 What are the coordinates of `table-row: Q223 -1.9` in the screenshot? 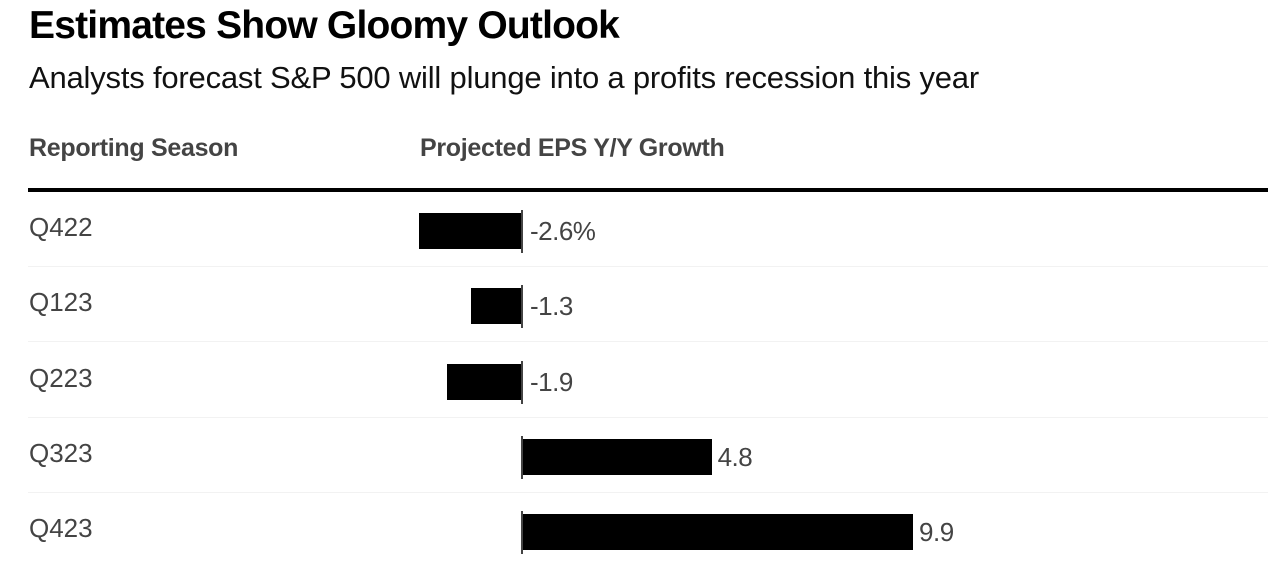 It's located at (641, 380).